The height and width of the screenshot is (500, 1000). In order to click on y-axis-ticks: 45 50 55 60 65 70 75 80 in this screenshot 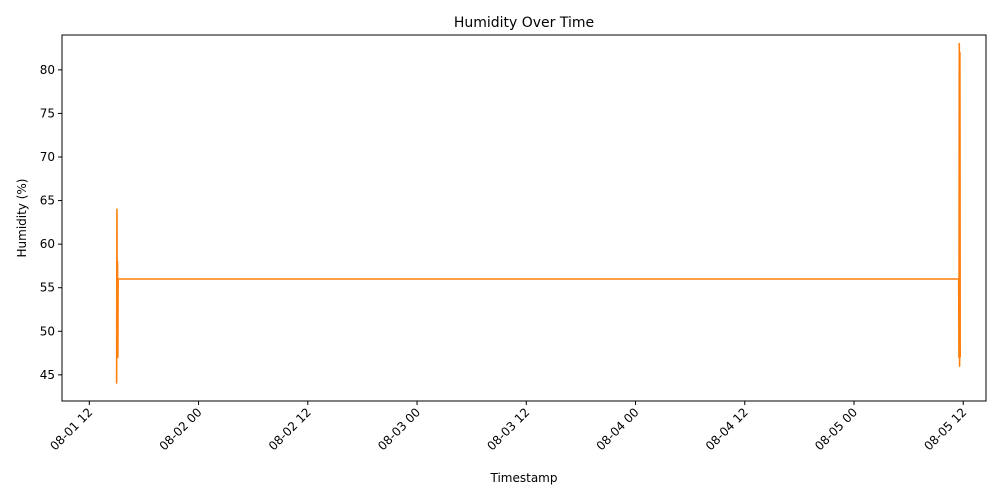, I will do `click(51, 222)`.